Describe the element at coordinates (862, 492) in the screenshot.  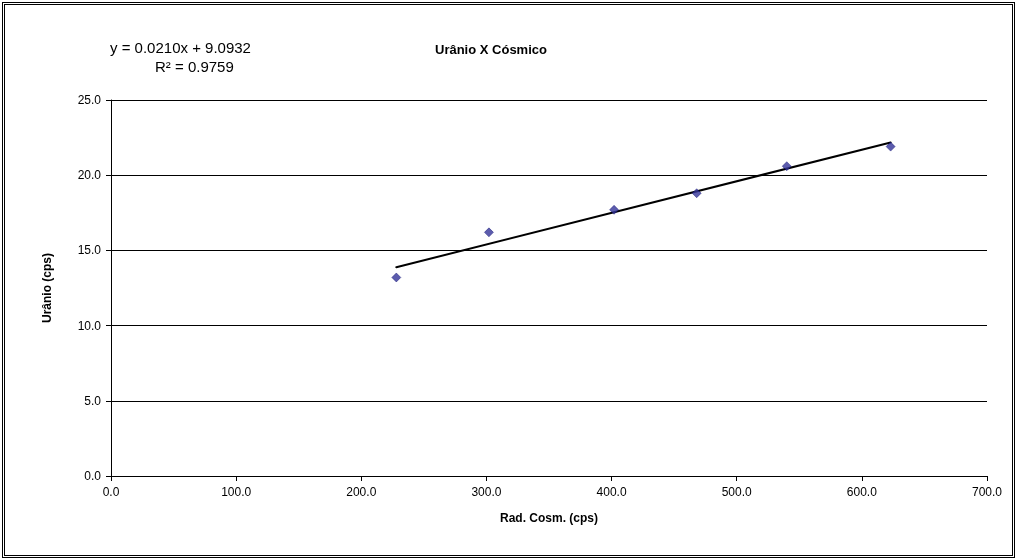
I see `x-tick-label: 600.0` at that location.